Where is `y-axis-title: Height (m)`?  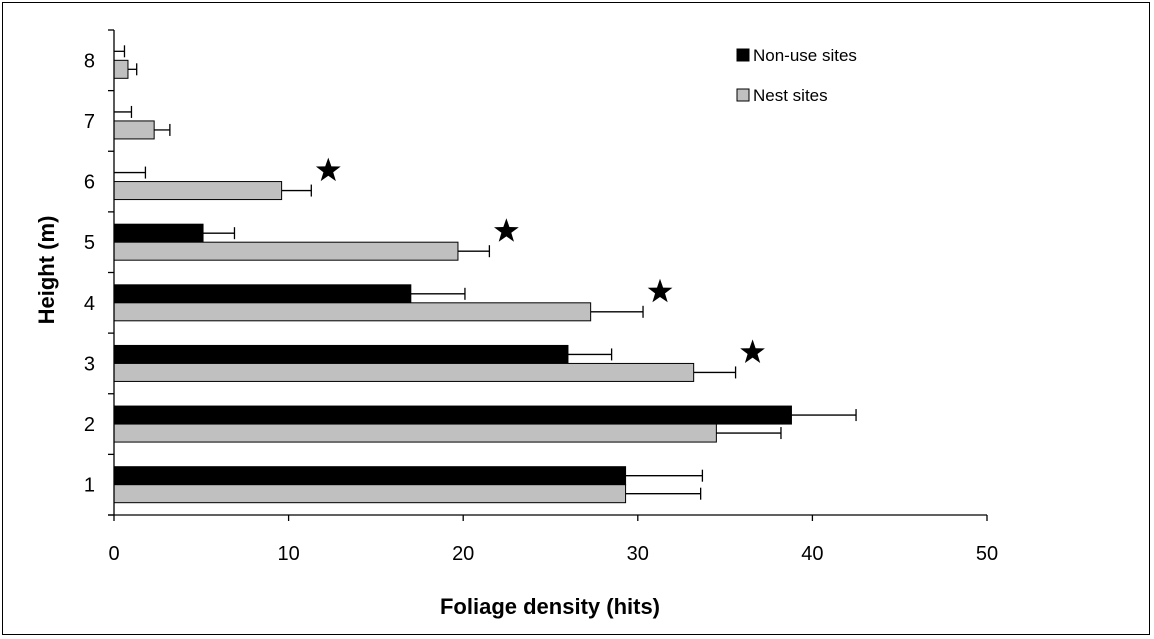 y-axis-title: Height (m) is located at coordinates (46, 270).